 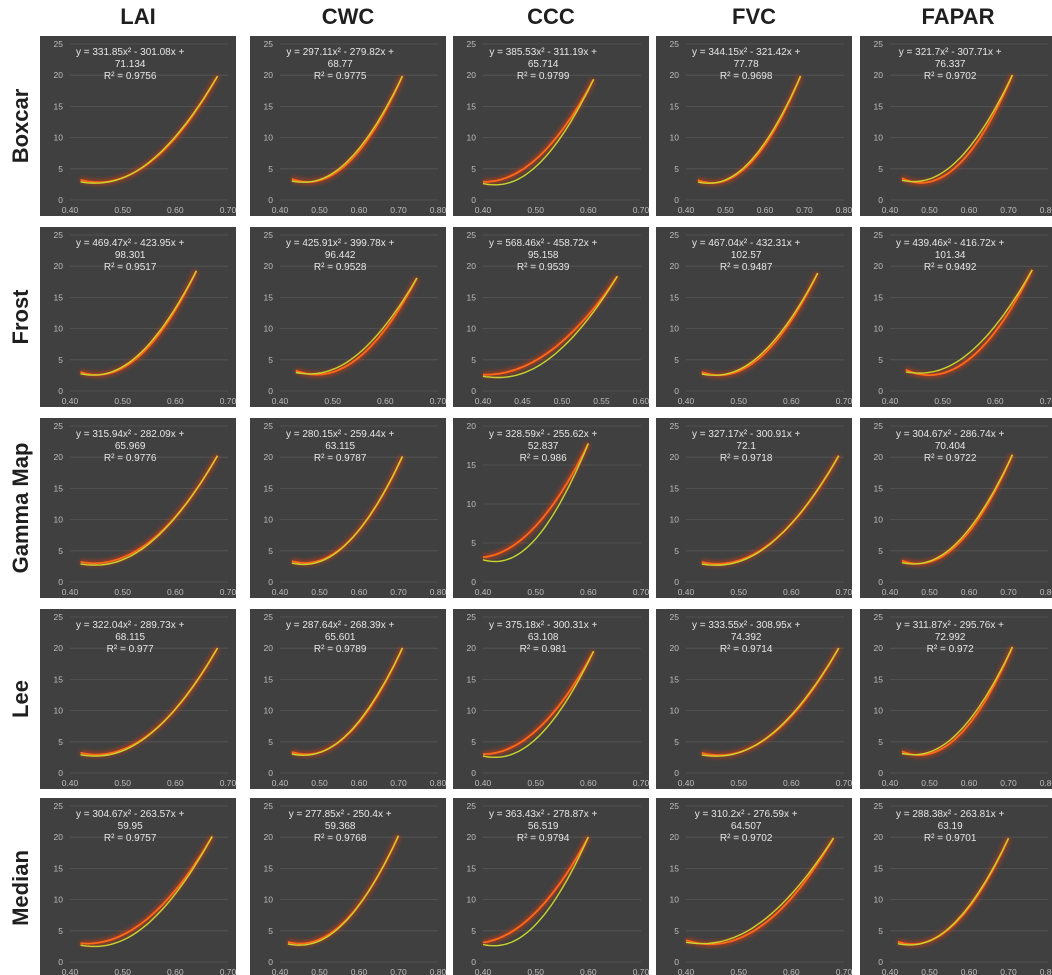 I want to click on equation-label: y = 327.17x² - 300.91x +, so click(x=746, y=434).